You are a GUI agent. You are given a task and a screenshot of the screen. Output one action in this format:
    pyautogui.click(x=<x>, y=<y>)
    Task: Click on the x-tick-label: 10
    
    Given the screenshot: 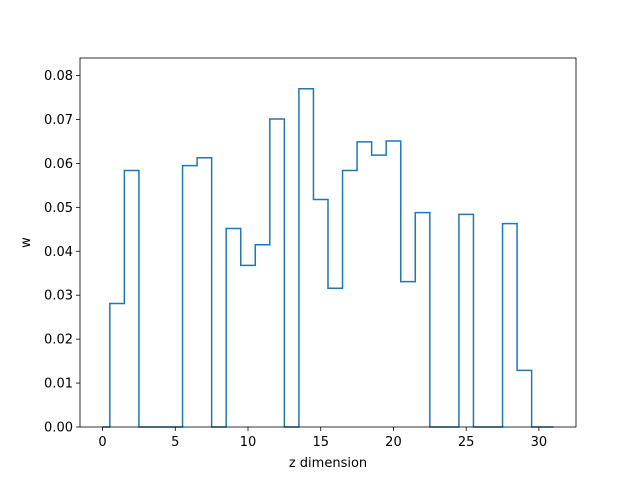 What is the action you would take?
    pyautogui.click(x=248, y=442)
    